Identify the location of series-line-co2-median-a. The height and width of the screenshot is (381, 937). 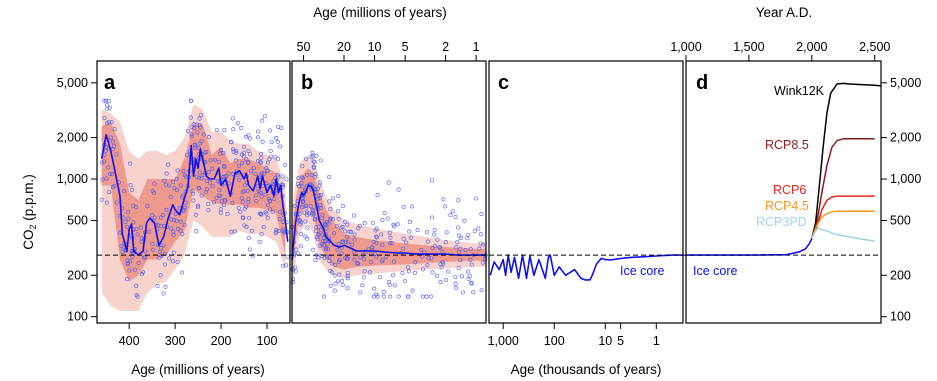
(194, 194).